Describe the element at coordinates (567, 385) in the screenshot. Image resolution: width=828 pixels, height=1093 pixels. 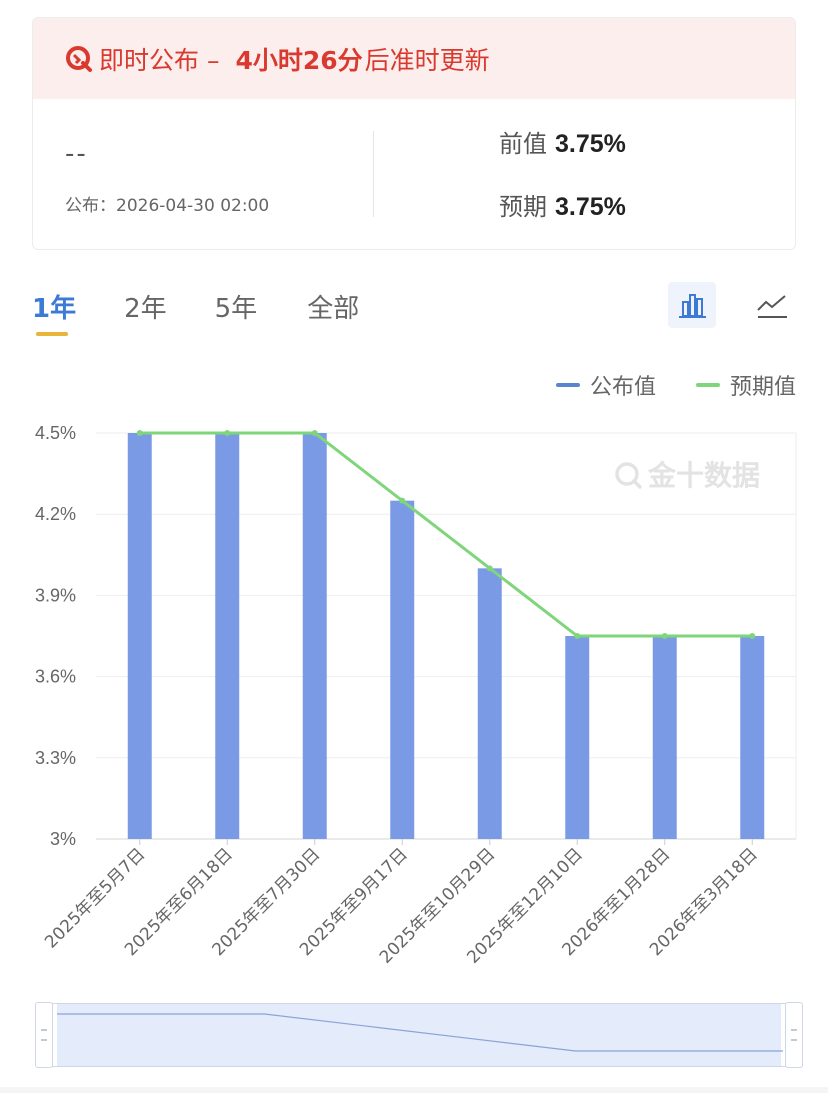
I see `legend-swatch-actual` at that location.